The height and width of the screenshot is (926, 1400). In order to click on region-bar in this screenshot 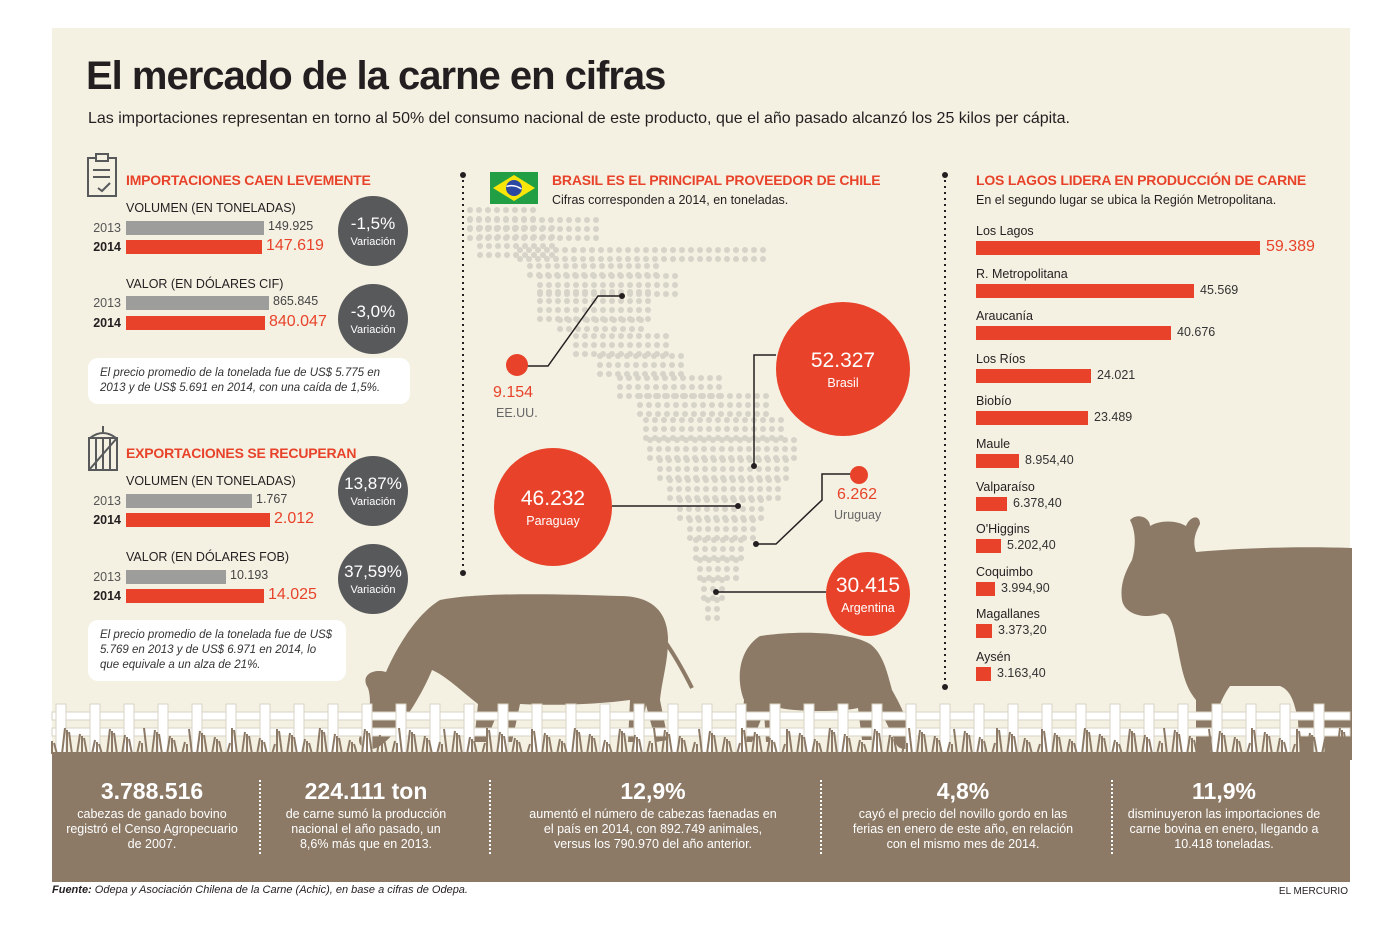, I will do `click(984, 631)`.